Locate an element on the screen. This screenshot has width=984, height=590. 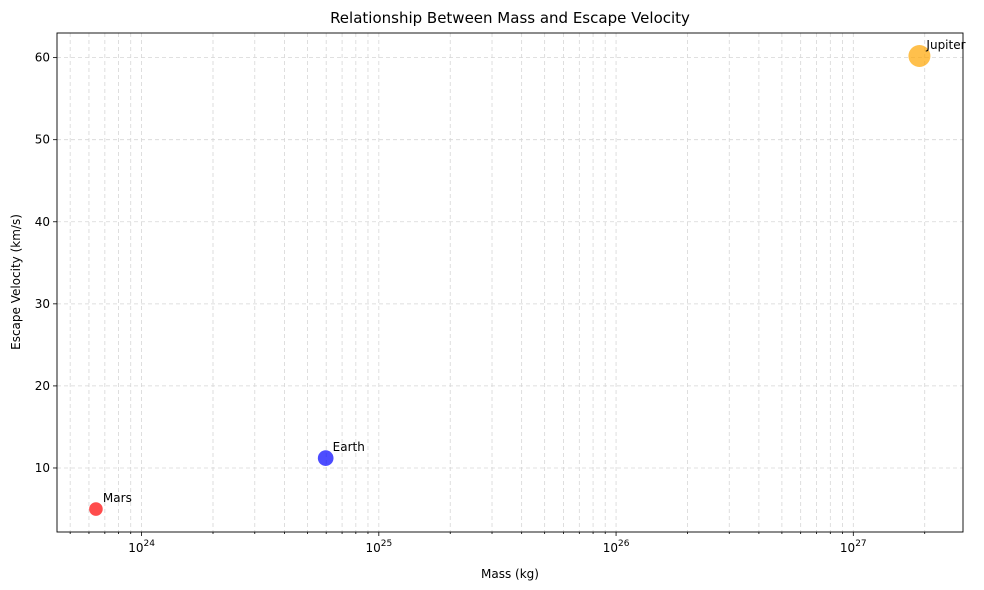
y-axis-label: Escape Velocity (km/s) is located at coordinates (16, 282).